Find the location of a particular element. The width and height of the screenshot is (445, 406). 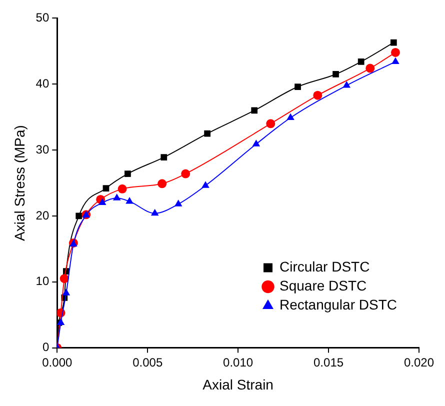

x-tick-label: 0.020 is located at coordinates (419, 362).